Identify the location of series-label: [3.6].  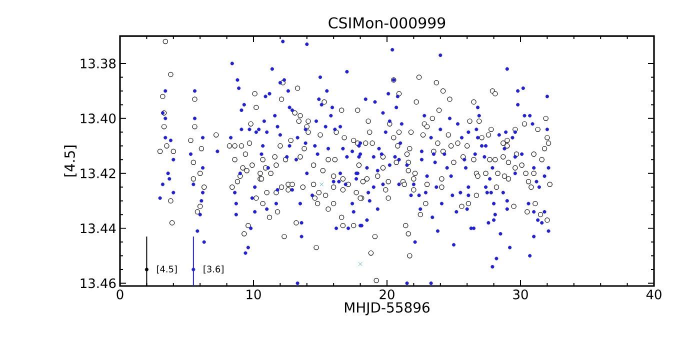
(214, 270).